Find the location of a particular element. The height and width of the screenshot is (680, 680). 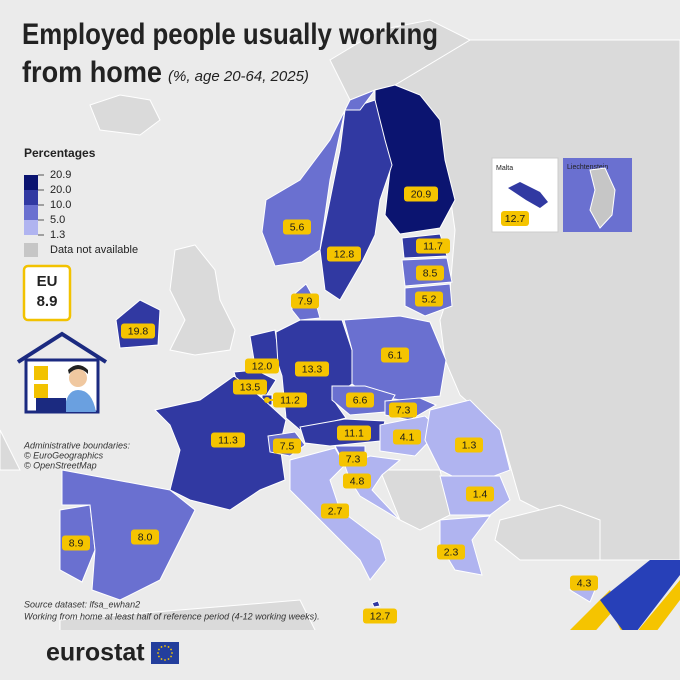

malta-shape is located at coordinates (528, 195).